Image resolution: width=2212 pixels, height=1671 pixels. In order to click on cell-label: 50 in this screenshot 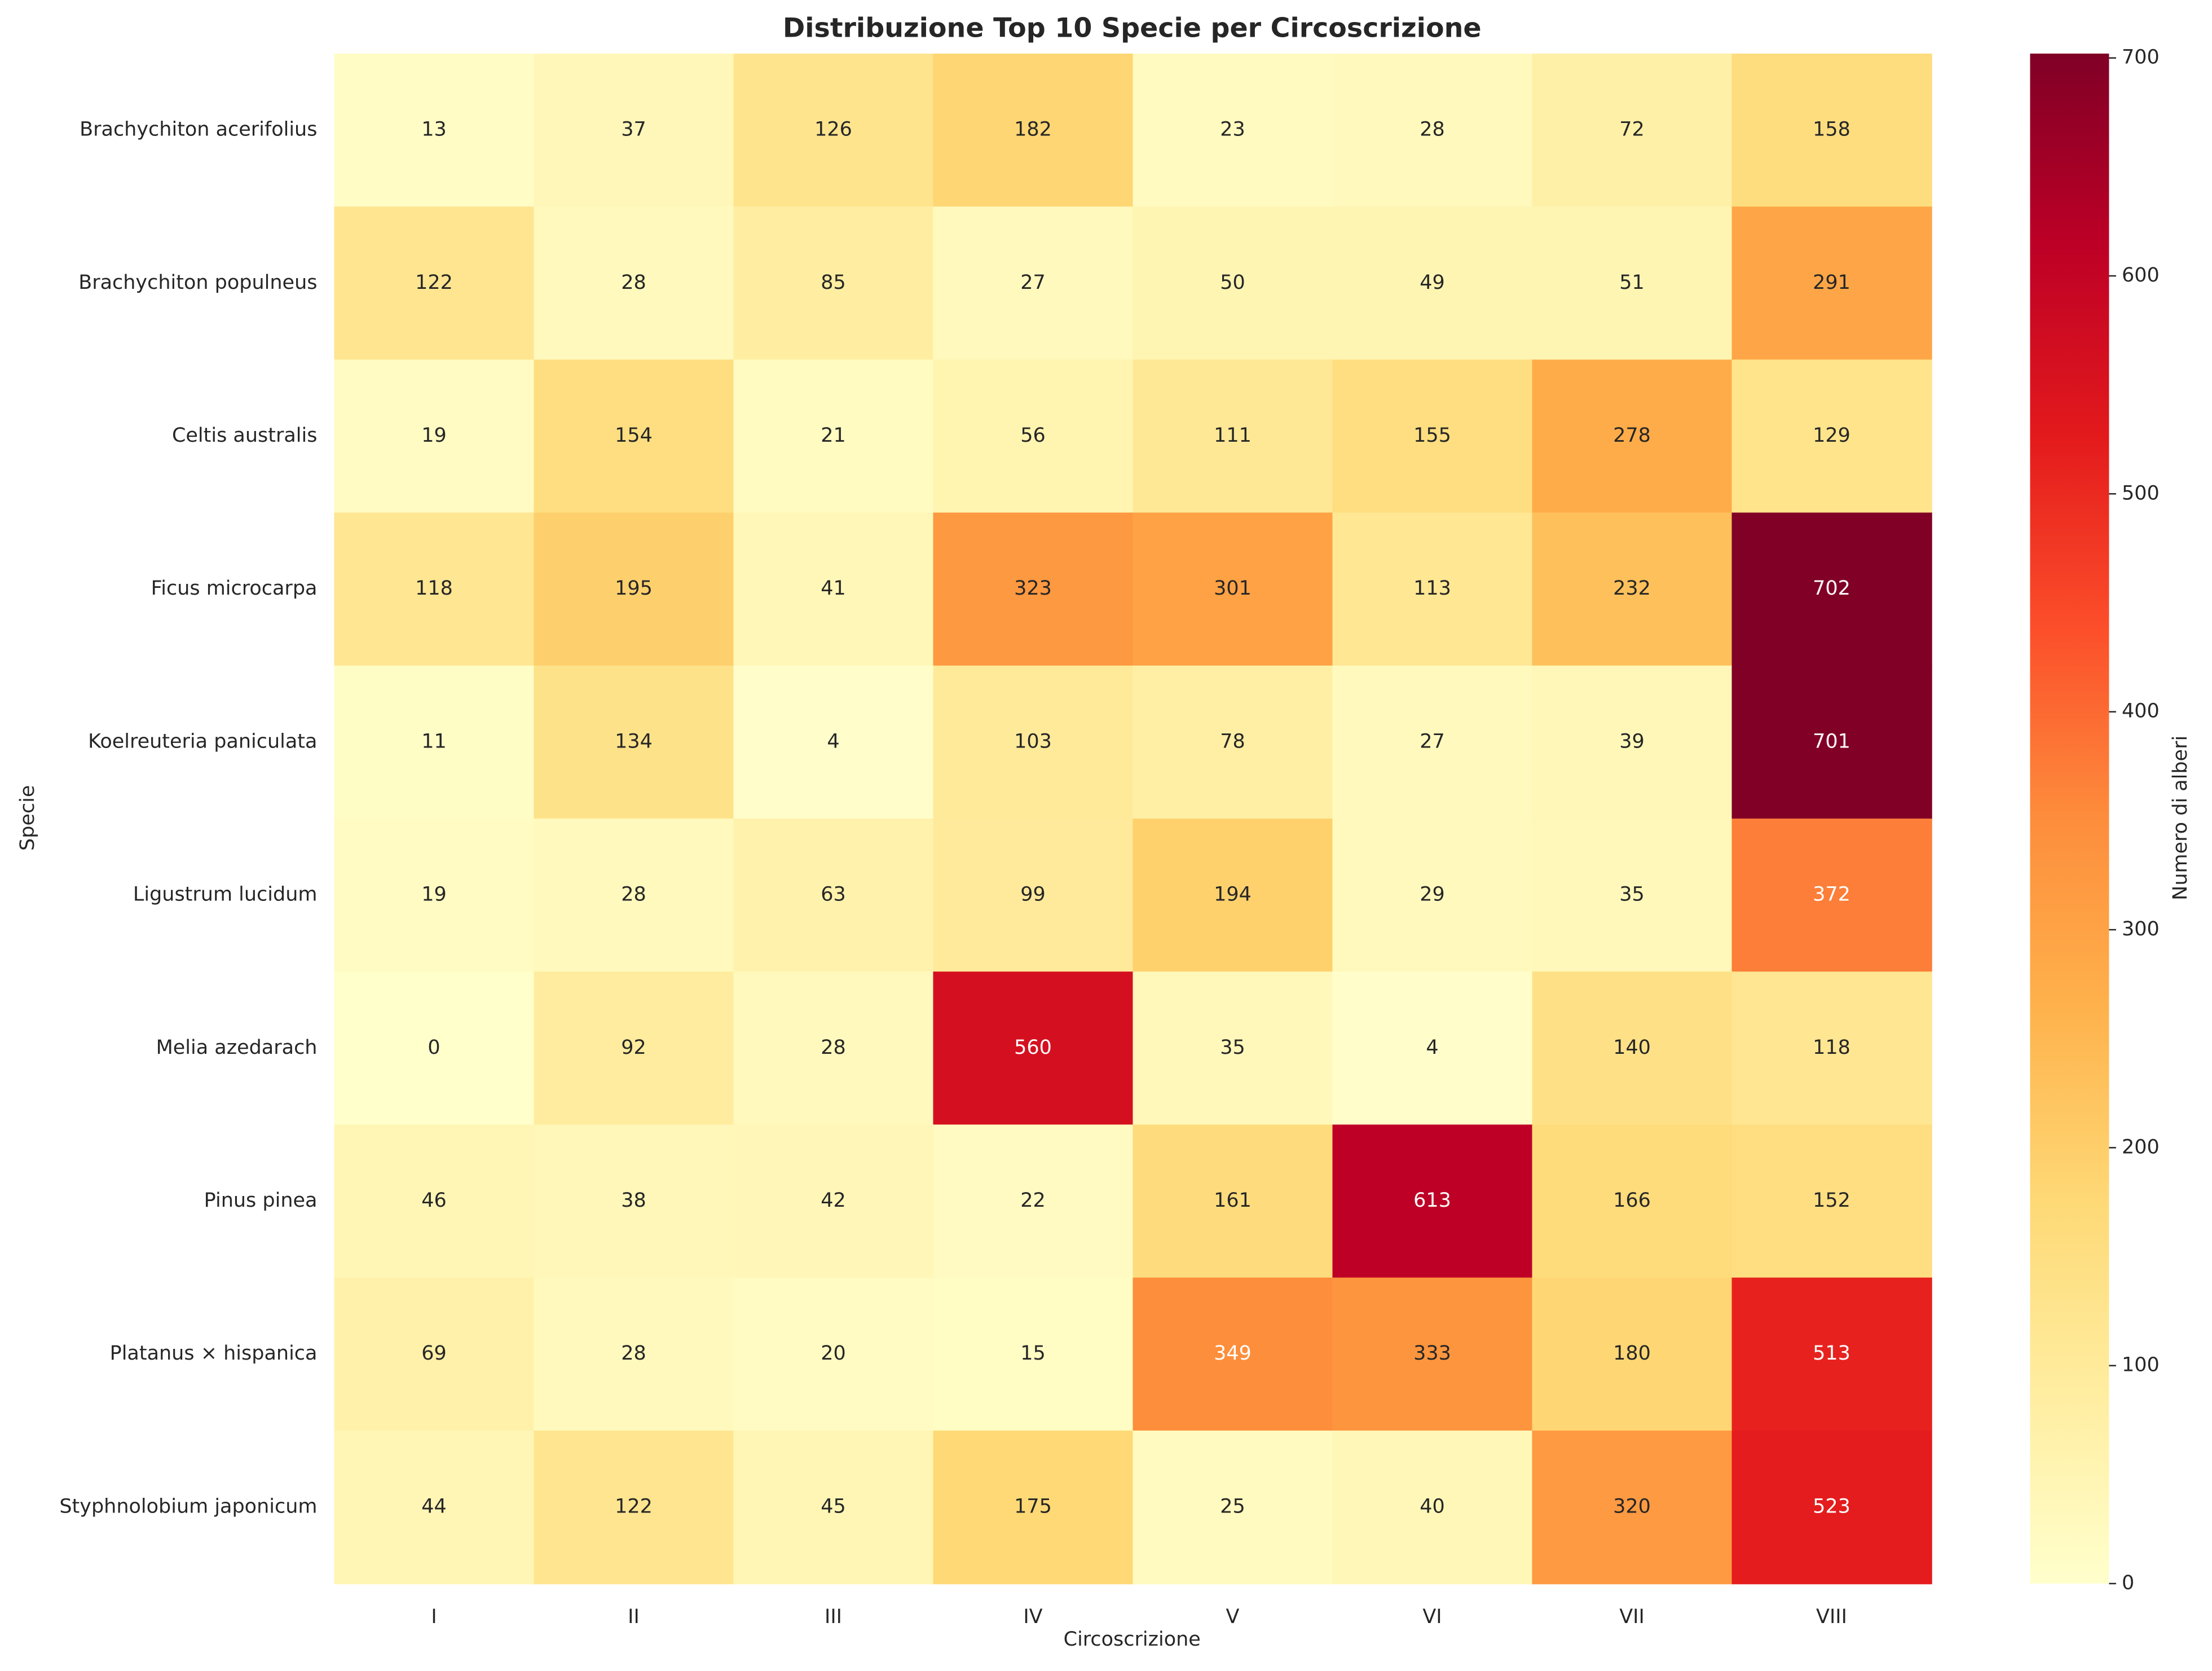, I will do `click(1232, 282)`.